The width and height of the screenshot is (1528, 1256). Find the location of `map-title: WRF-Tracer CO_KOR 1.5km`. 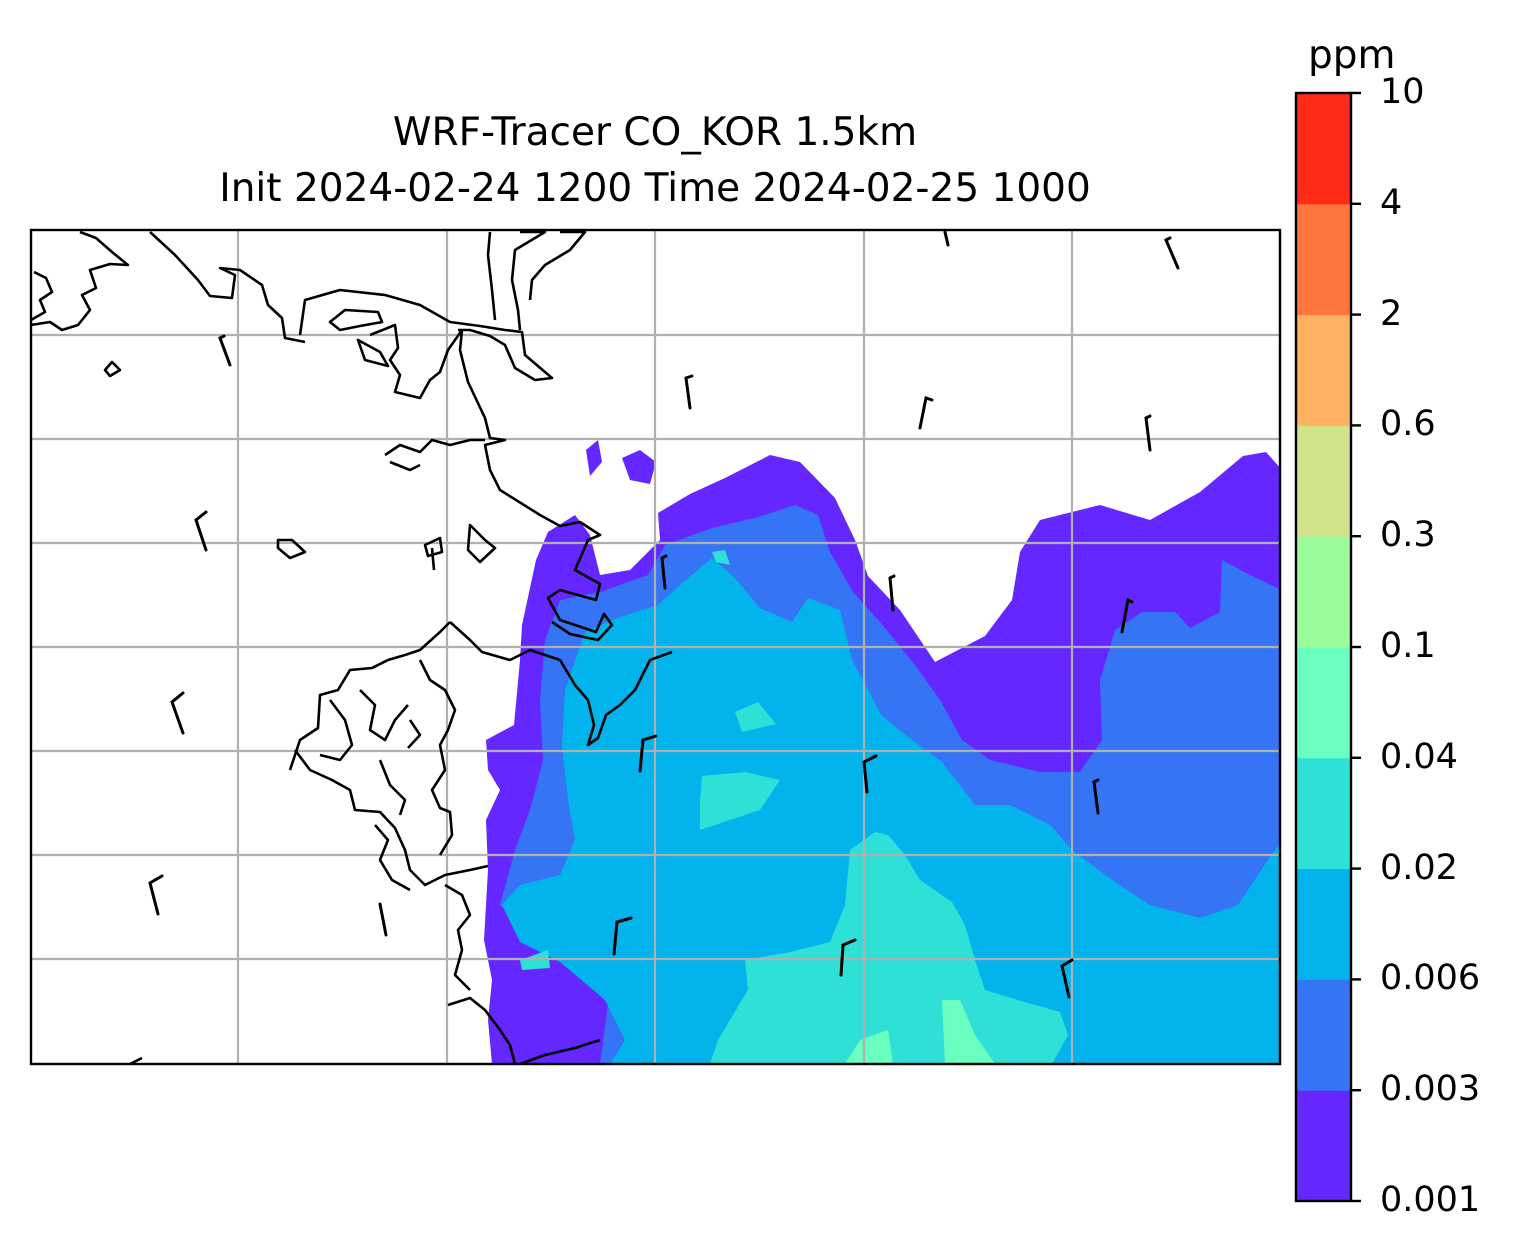

map-title: WRF-Tracer CO_KOR 1.5km is located at coordinates (655, 132).